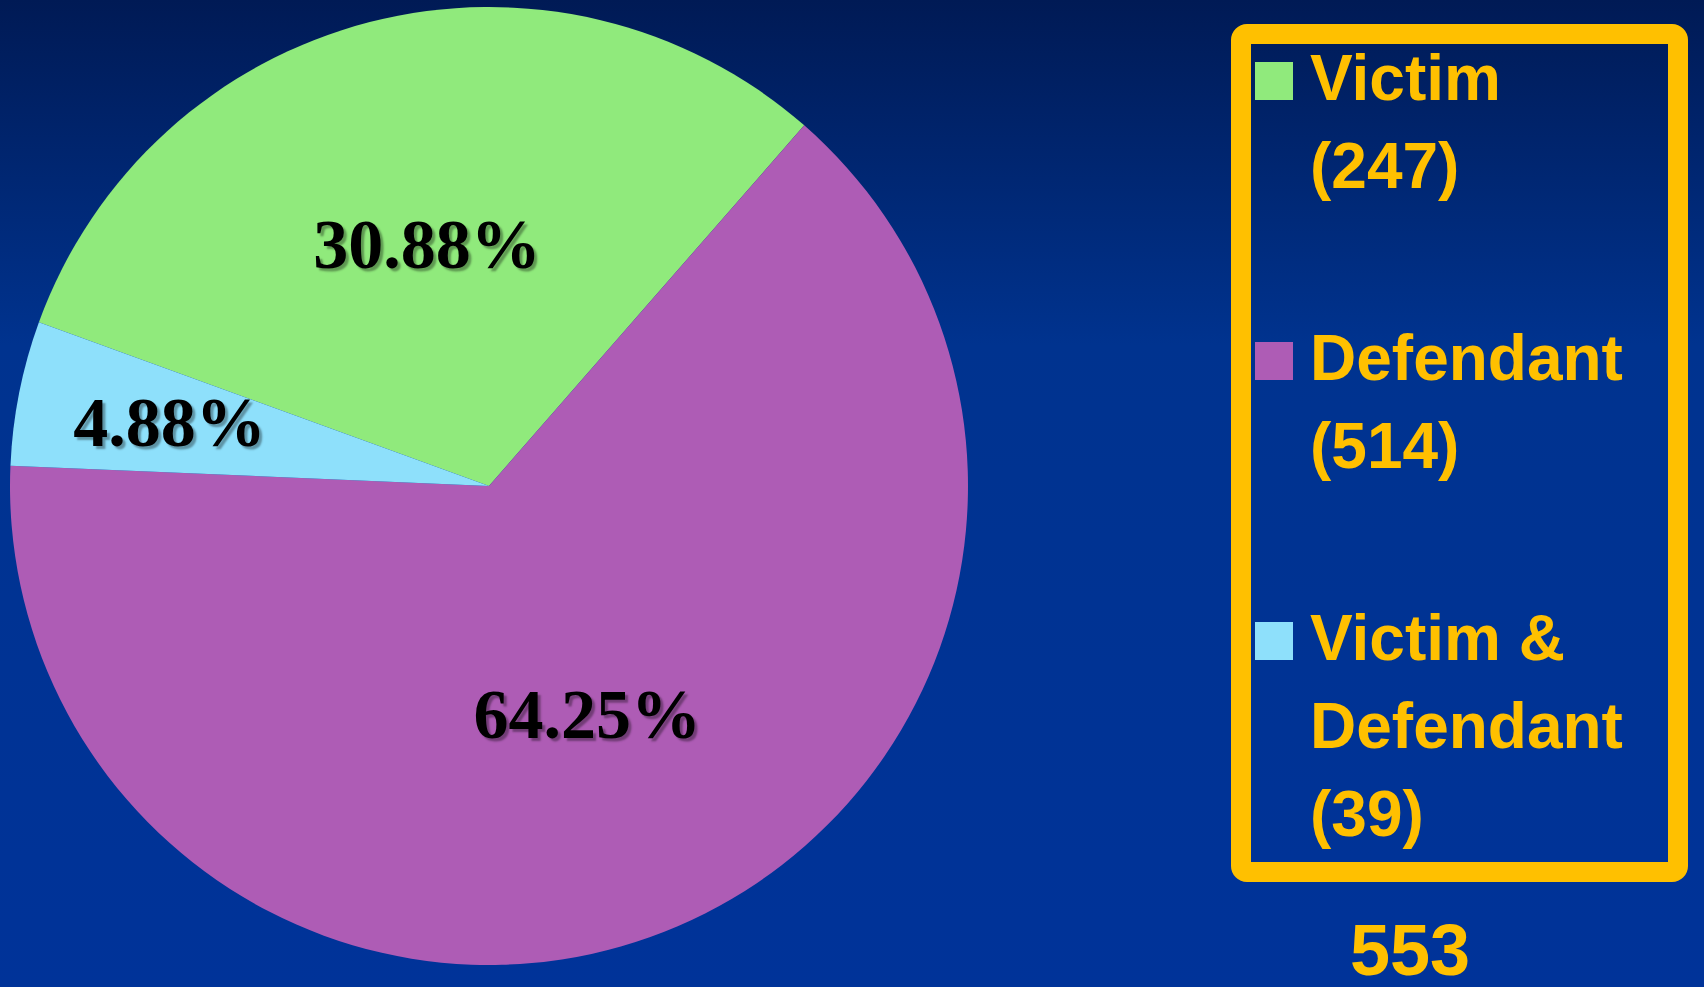 This screenshot has width=1704, height=987. What do you see at coordinates (427, 245) in the screenshot?
I see `data-label: 30.88%` at bounding box center [427, 245].